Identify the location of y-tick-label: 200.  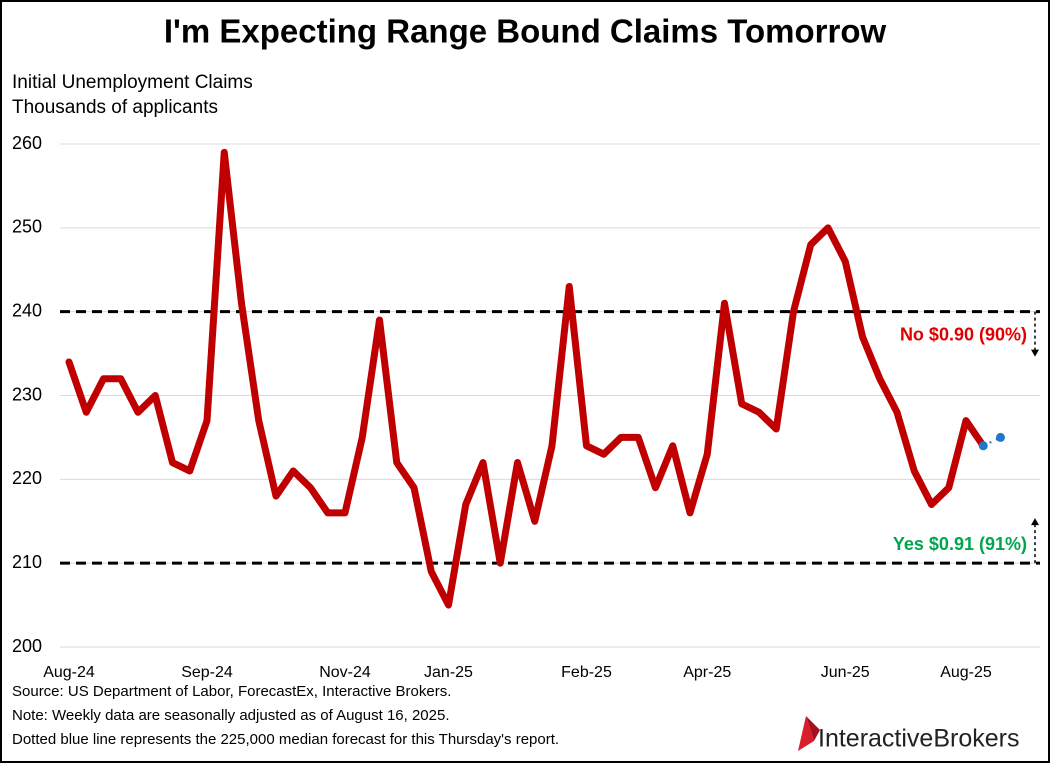
(27, 646).